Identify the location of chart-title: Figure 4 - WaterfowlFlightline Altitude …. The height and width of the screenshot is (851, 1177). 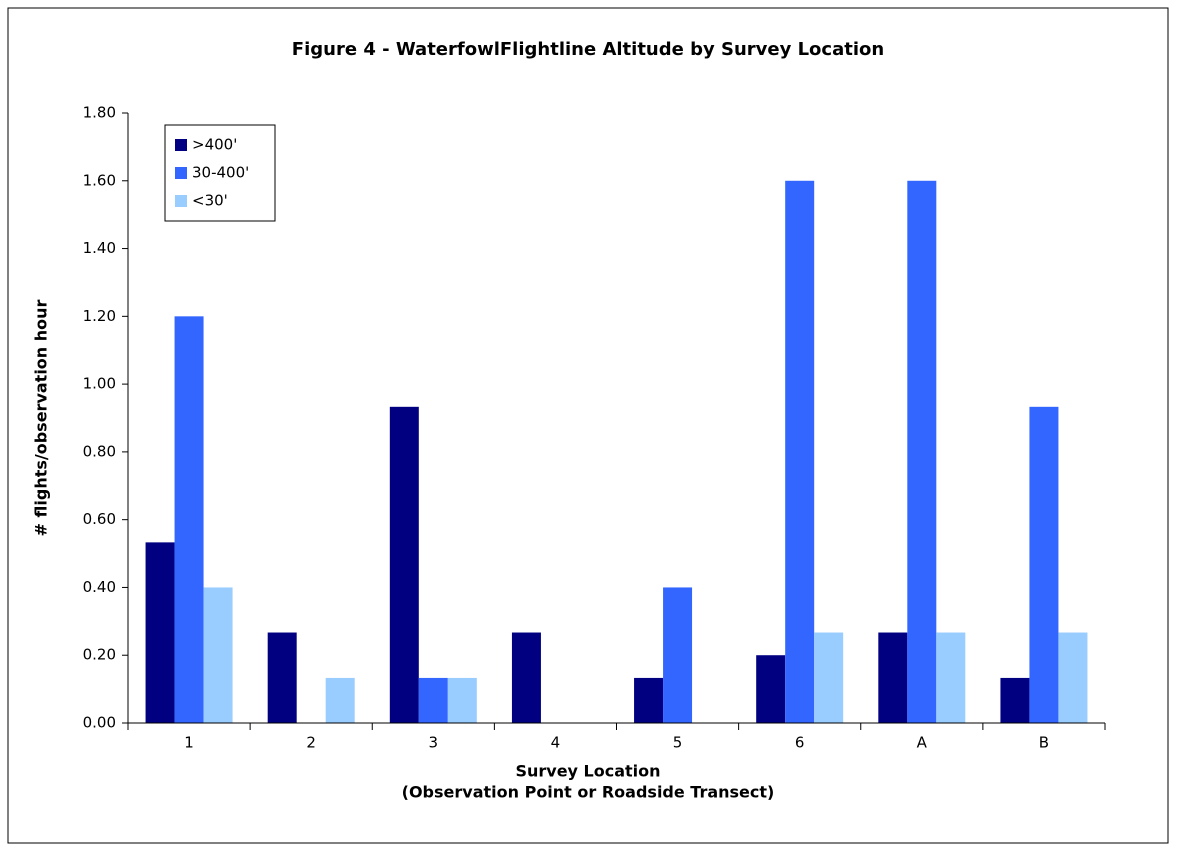
(588, 49).